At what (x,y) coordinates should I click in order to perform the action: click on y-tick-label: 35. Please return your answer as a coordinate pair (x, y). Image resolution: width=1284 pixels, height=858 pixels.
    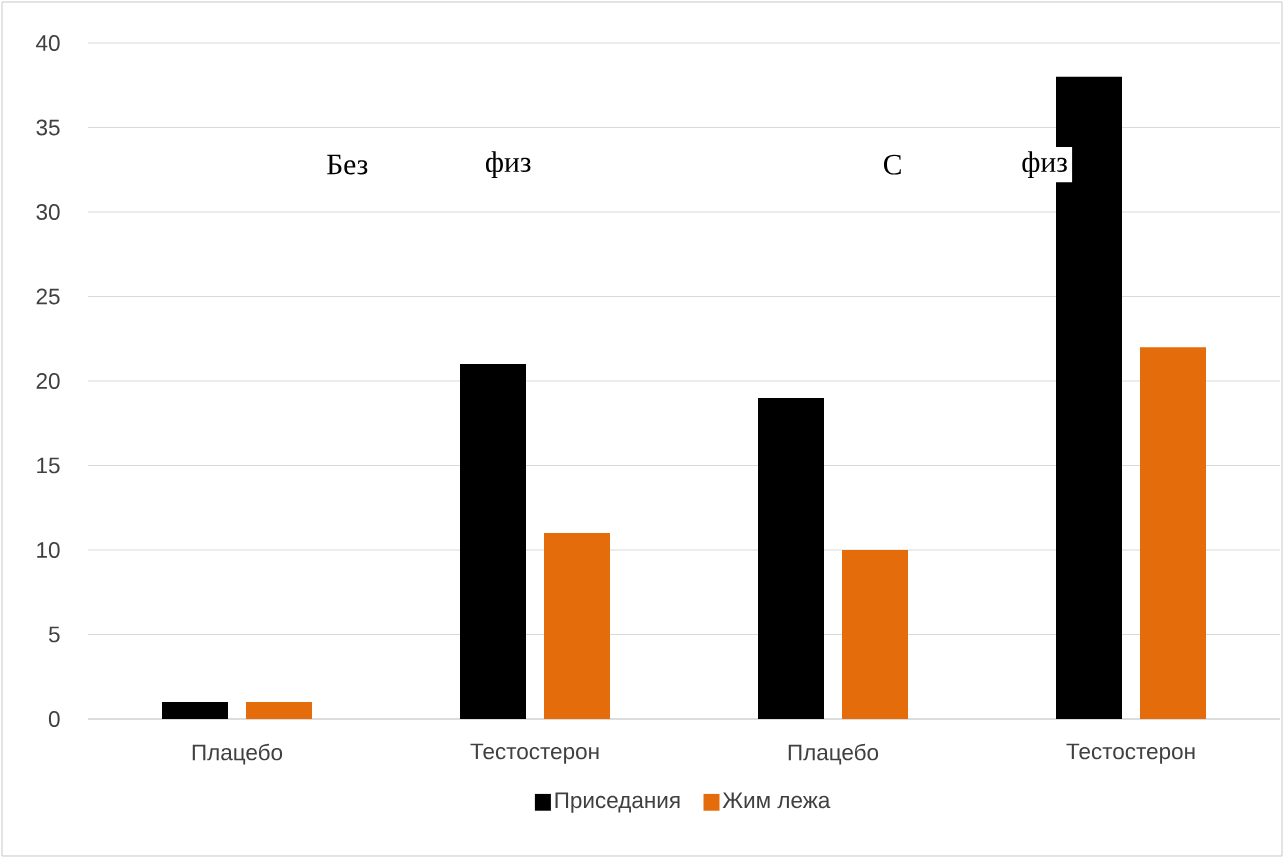
    Looking at the image, I should click on (48, 127).